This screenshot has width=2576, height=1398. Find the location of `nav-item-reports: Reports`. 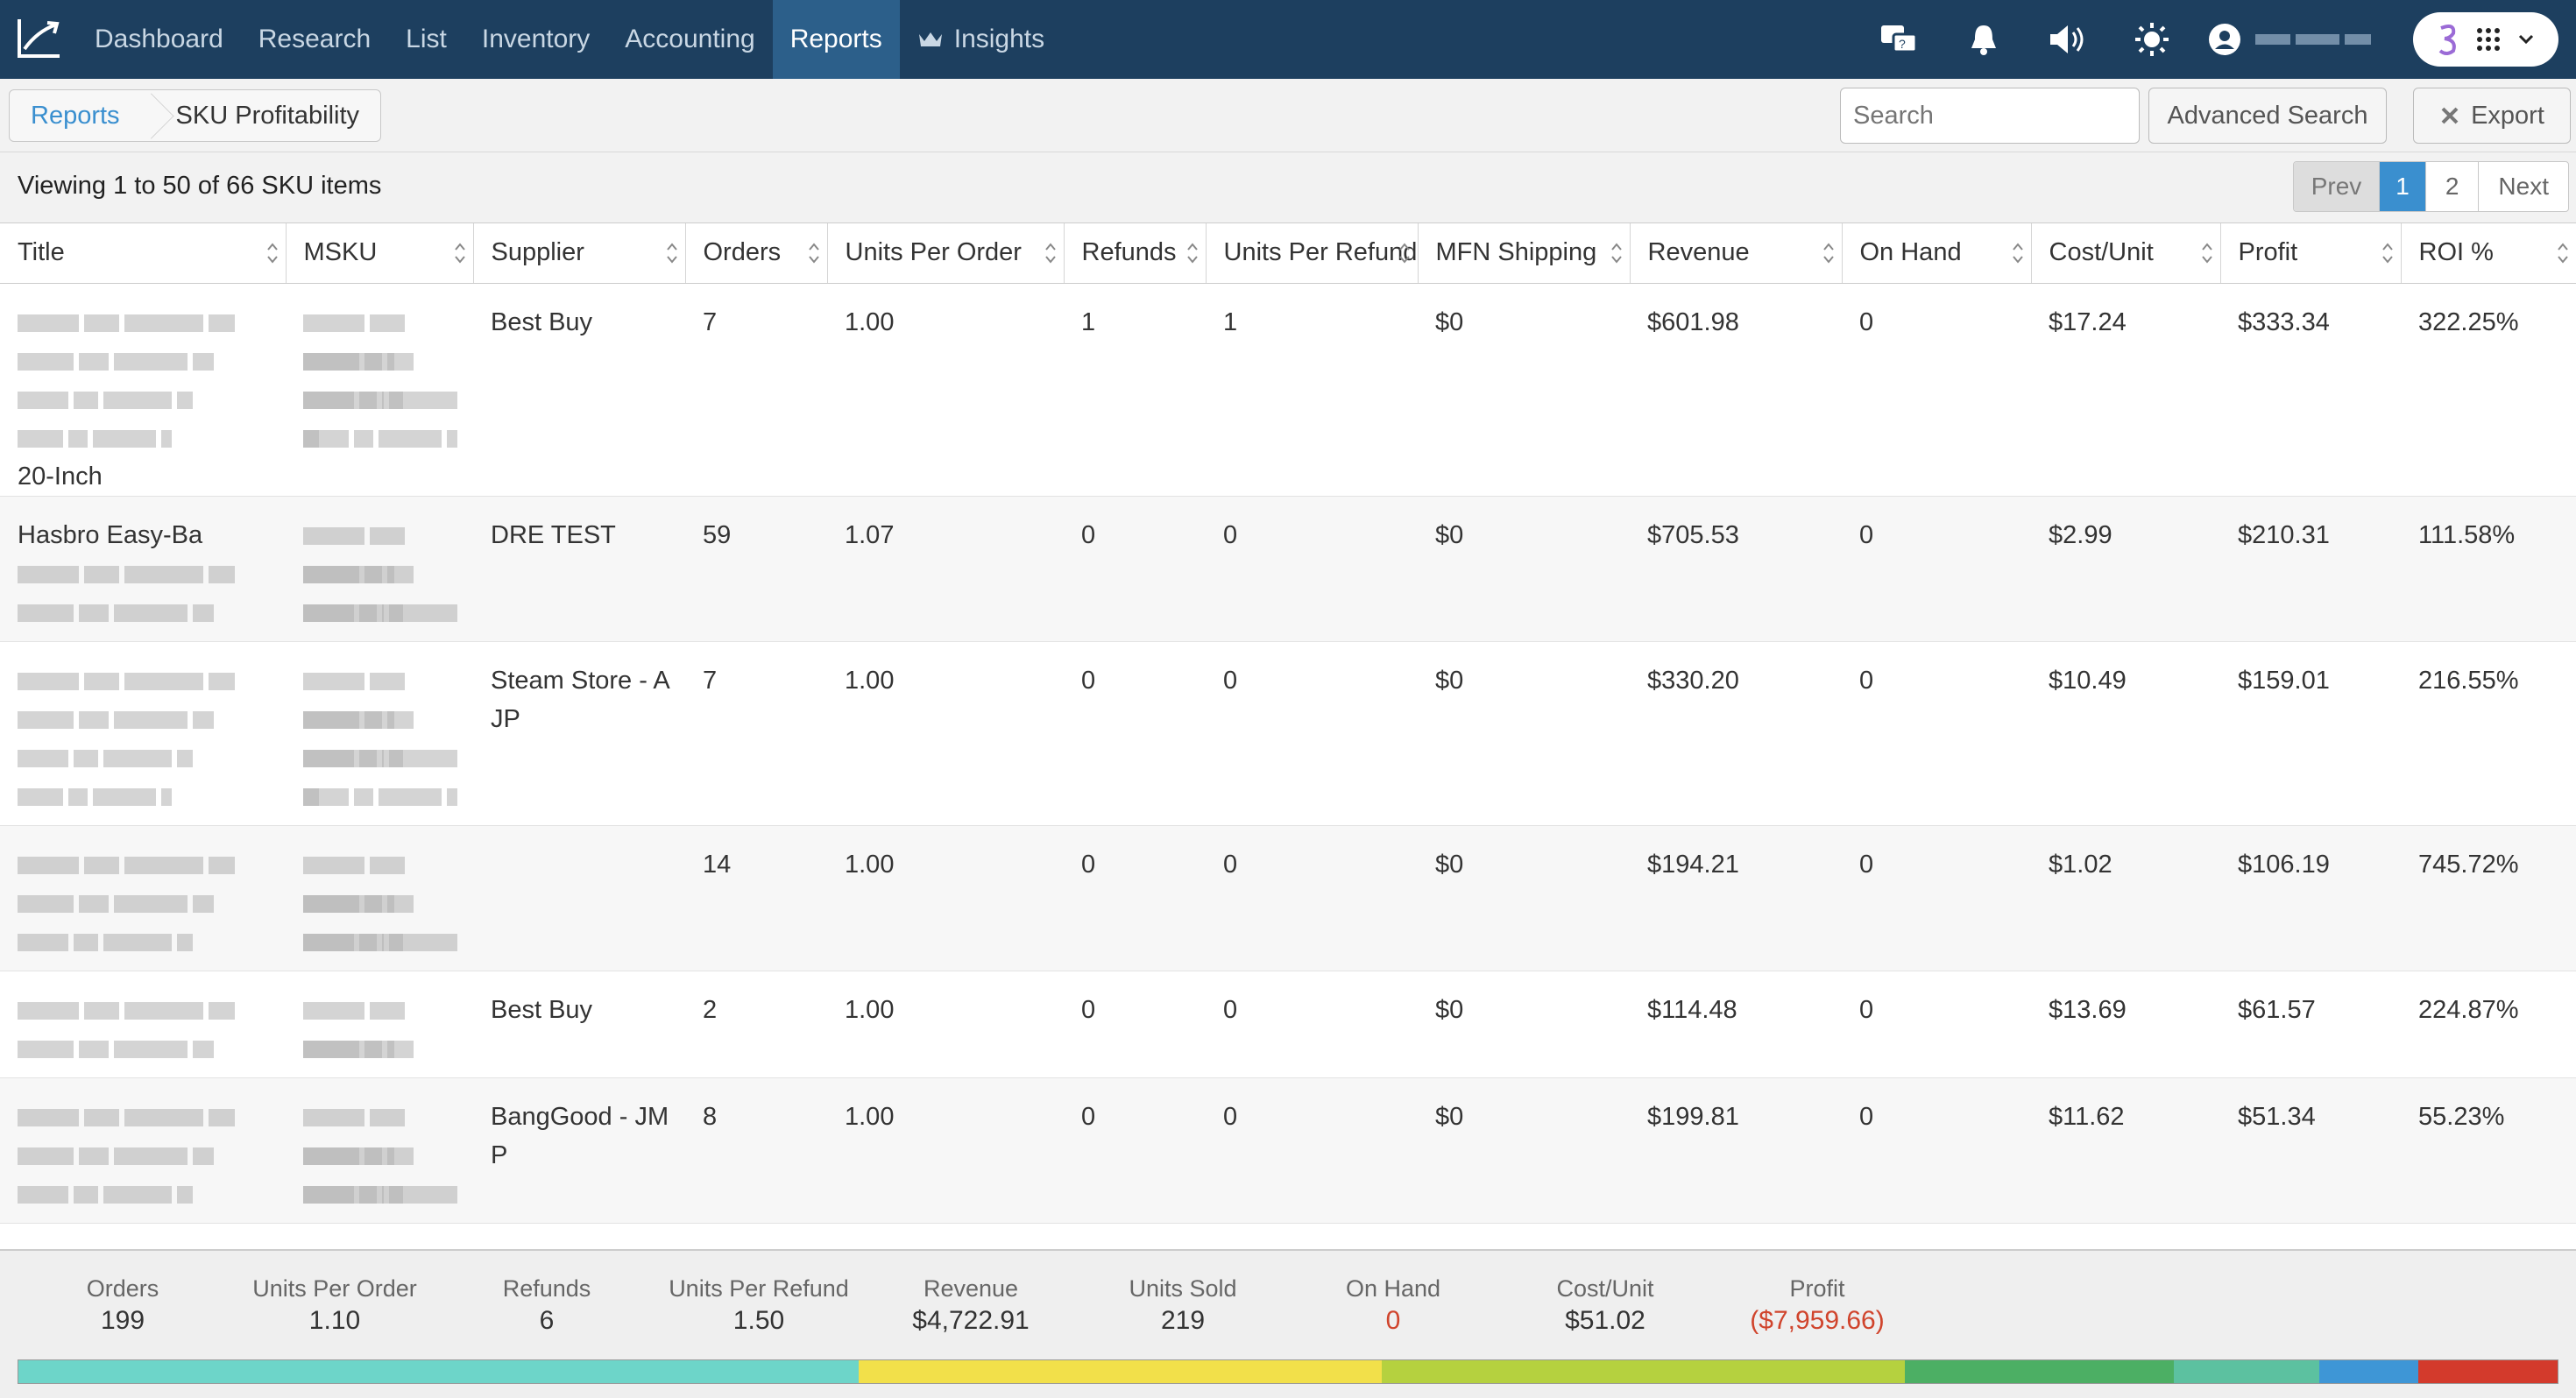

nav-item-reports: Reports is located at coordinates (836, 39).